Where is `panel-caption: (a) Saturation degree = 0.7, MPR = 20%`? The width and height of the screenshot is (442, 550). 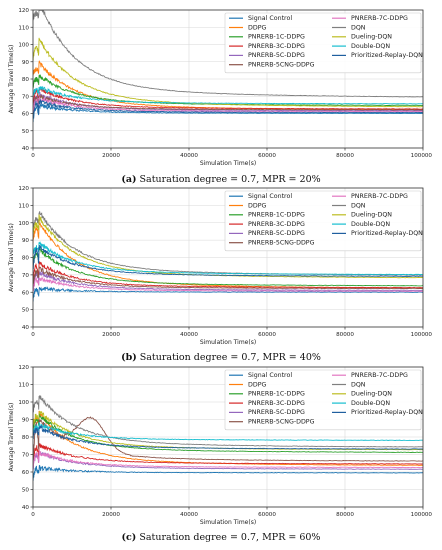
panel-caption: (a) Saturation degree = 0.7, MPR = 20% is located at coordinates (220, 179).